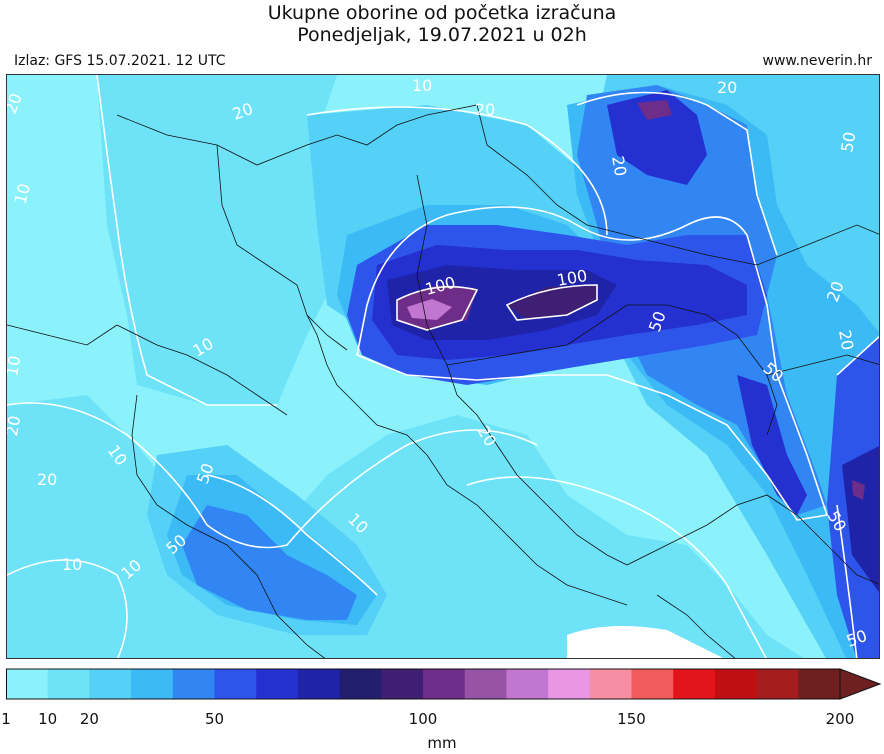 The image size is (884, 754). I want to click on colorbar-border, so click(423, 684).